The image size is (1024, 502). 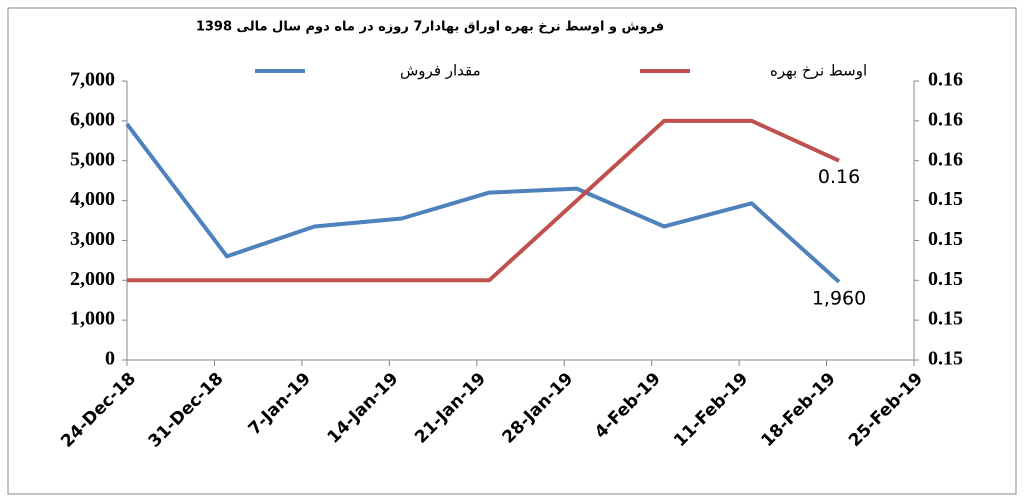 I want to click on legend-label: اوسط نرخ بهره, so click(x=818, y=71).